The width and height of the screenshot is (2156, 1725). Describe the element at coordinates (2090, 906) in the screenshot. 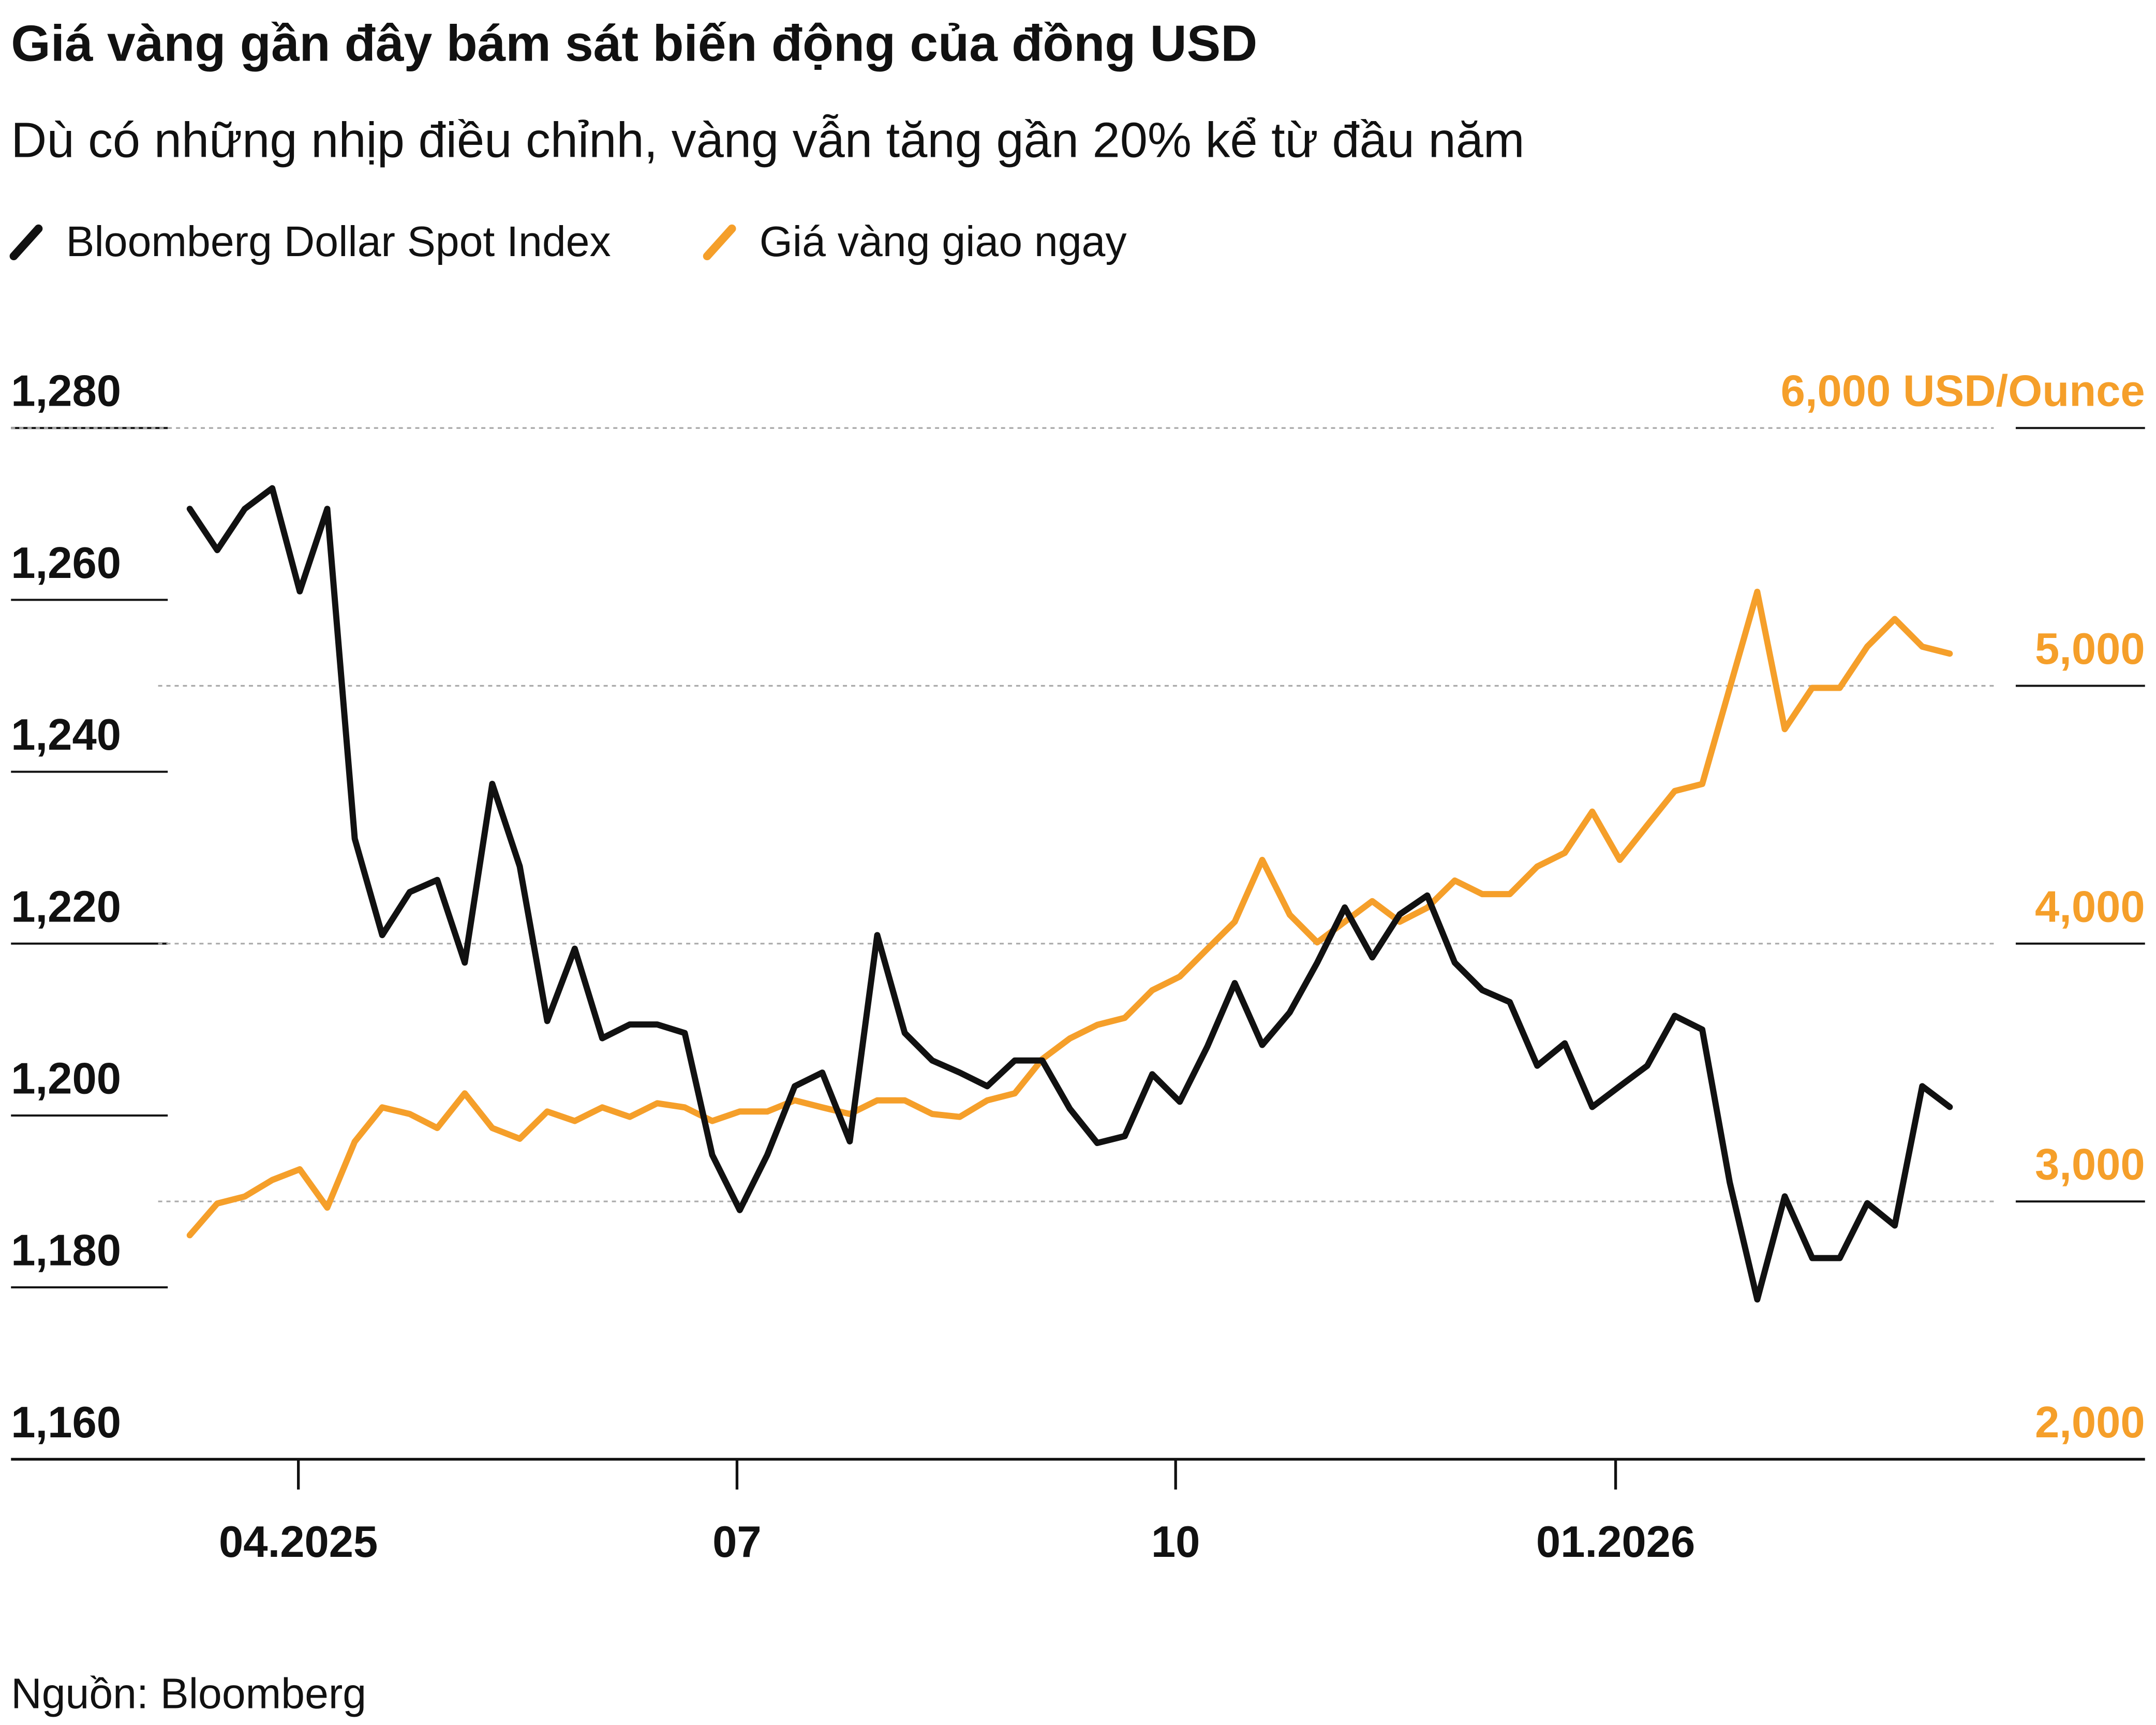

I see `y2-tick-label: 4,000` at that location.